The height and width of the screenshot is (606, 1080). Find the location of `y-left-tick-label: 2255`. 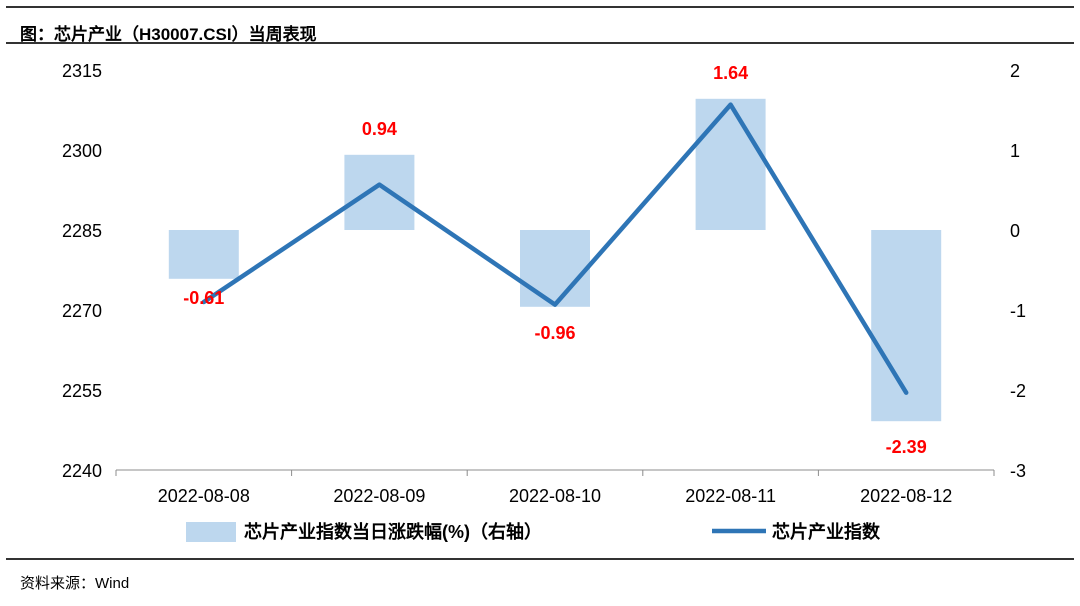

y-left-tick-label: 2255 is located at coordinates (82, 391).